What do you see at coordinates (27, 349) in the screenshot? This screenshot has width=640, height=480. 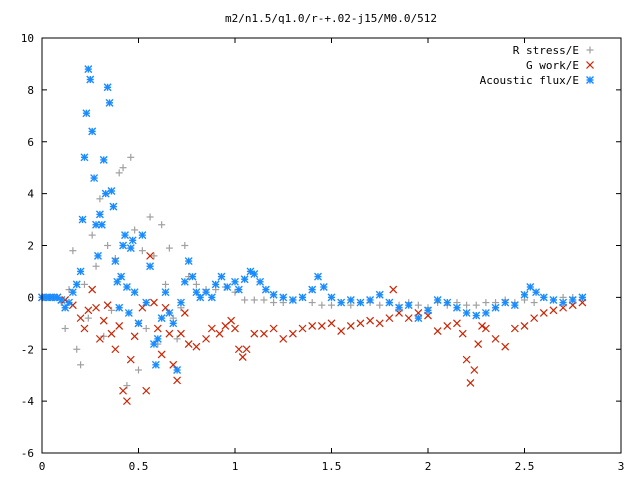 I see `y-tick-label: -2` at bounding box center [27, 349].